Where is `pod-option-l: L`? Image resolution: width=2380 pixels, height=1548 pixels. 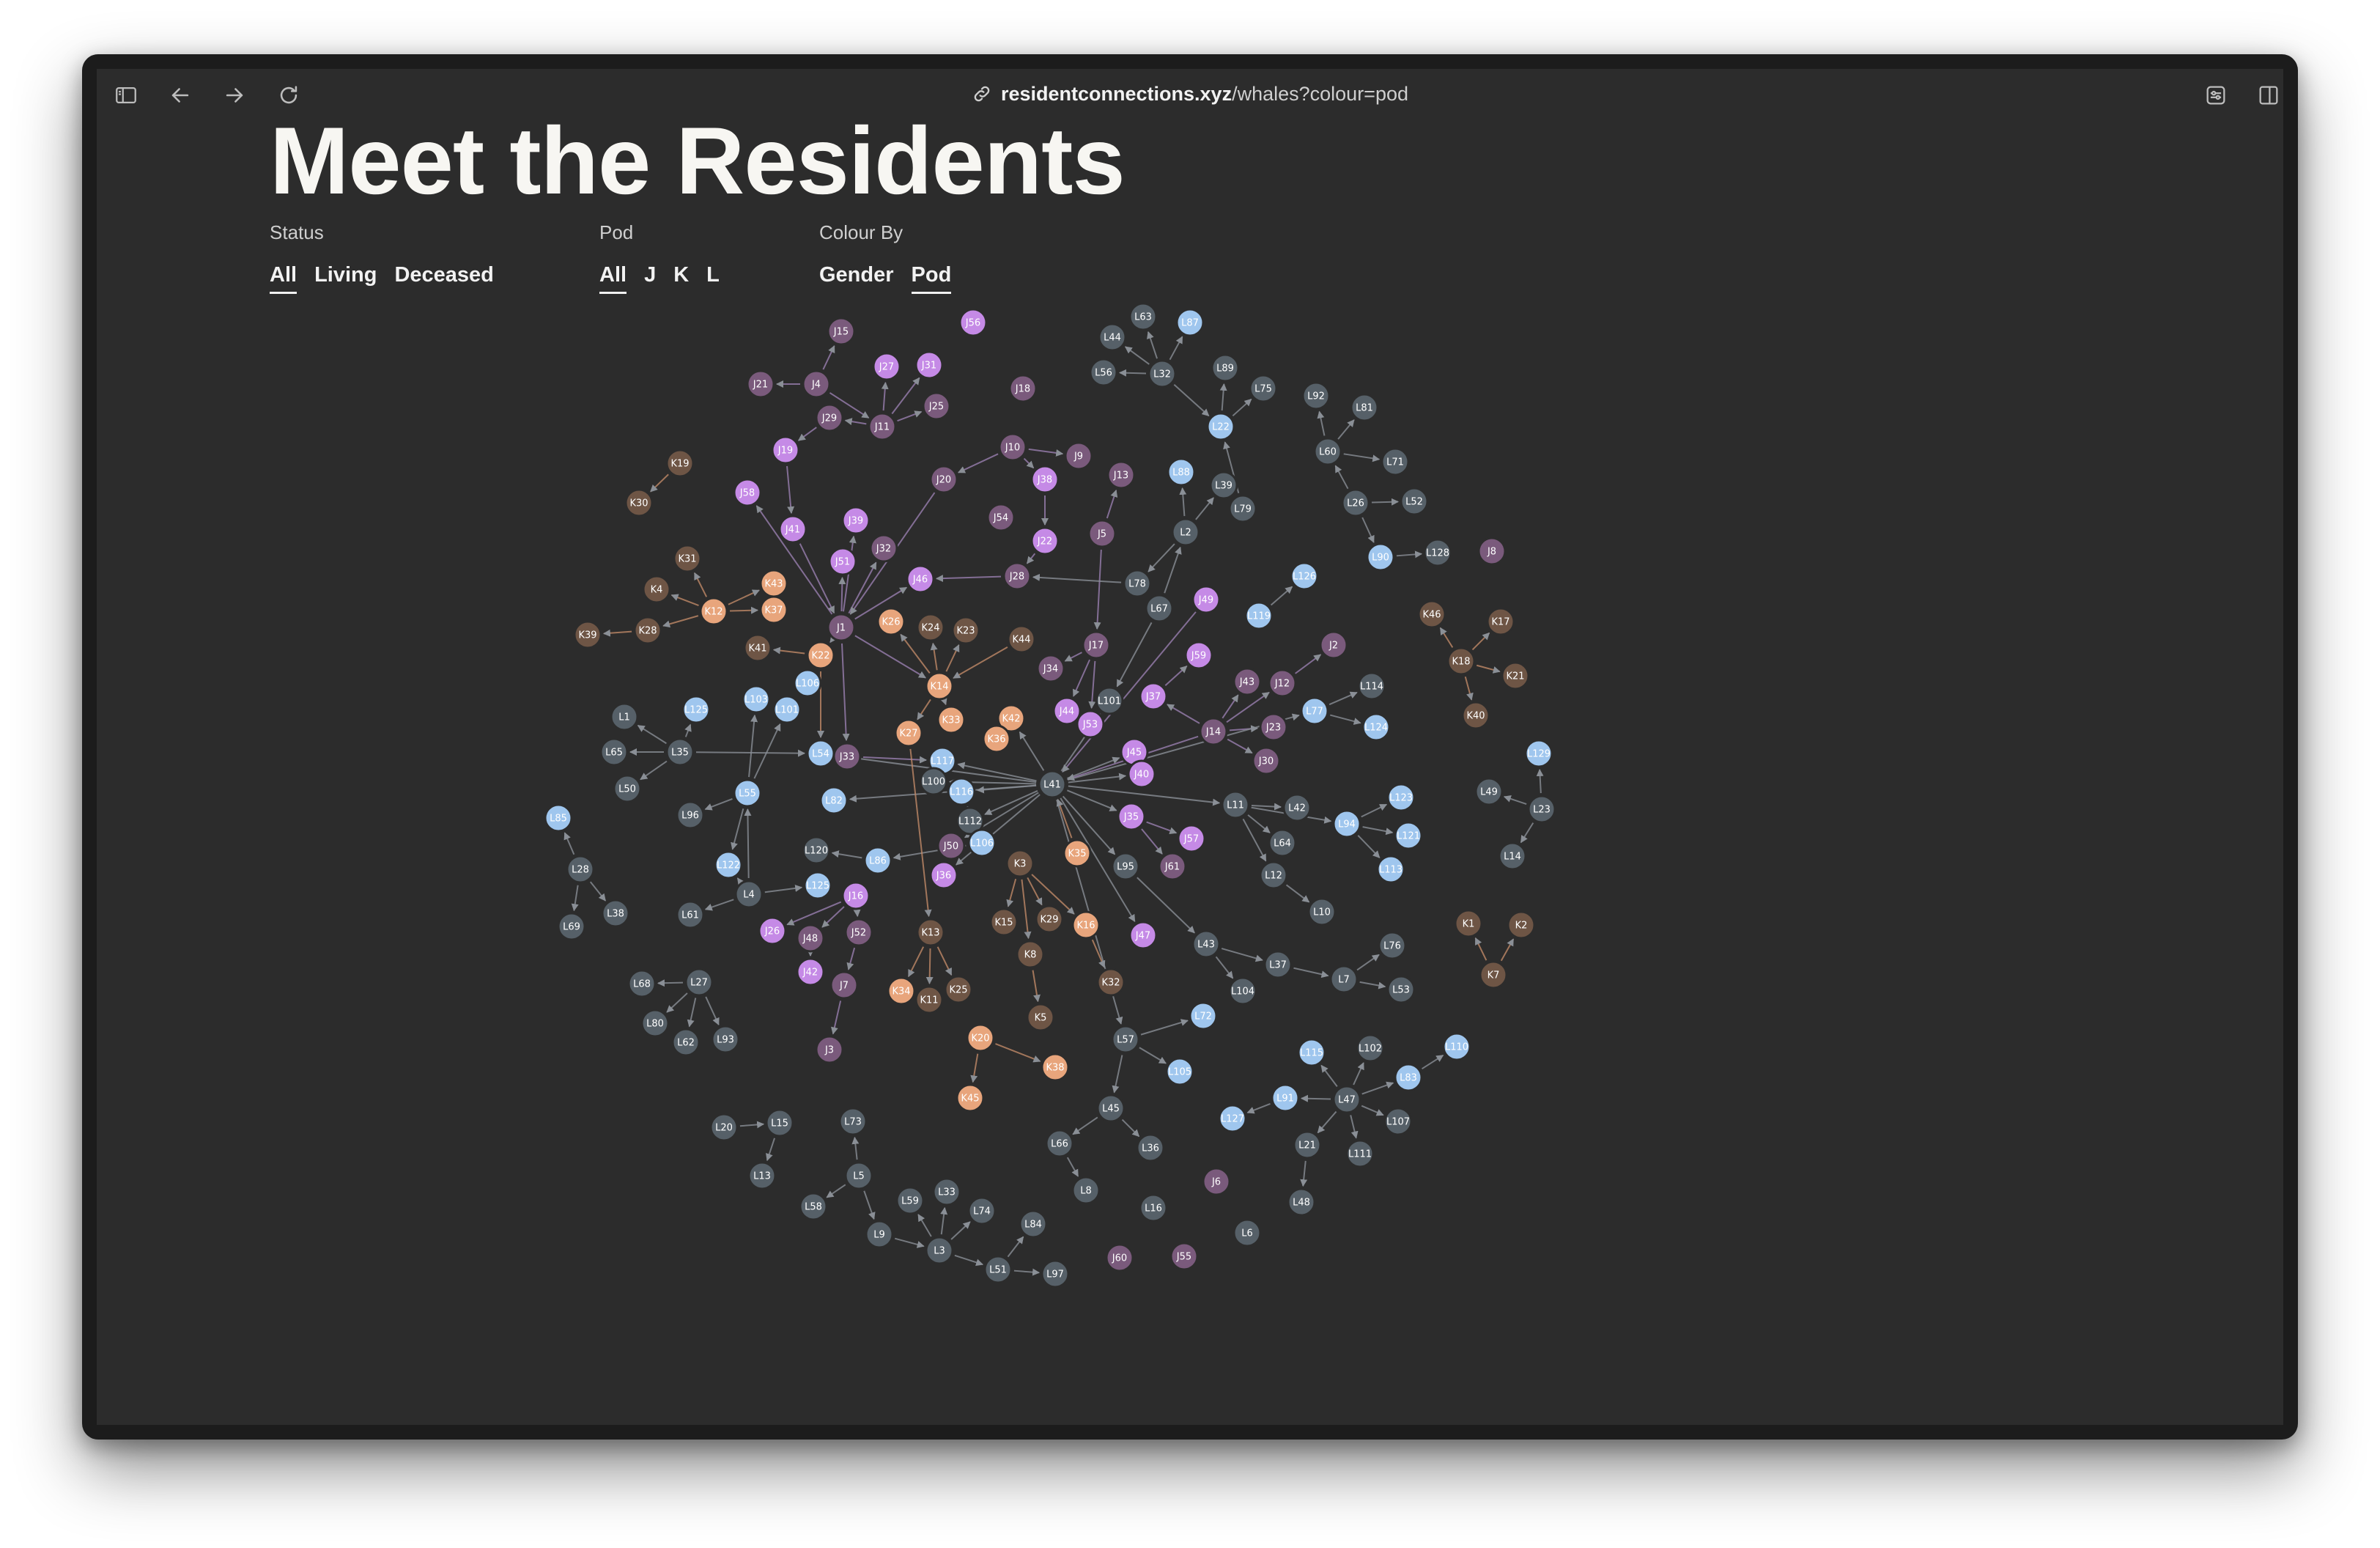 pod-option-l: L is located at coordinates (713, 275).